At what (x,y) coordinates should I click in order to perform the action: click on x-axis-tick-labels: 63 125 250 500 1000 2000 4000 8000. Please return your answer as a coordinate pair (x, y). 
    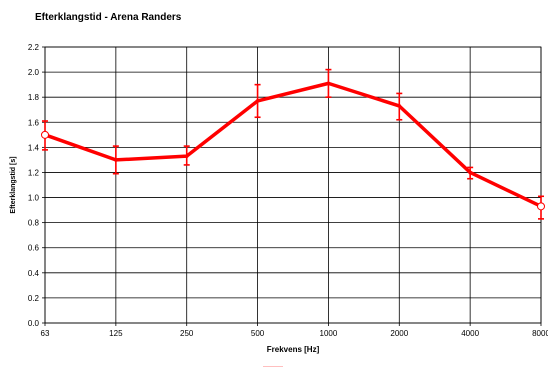
    Looking at the image, I should click on (294, 333).